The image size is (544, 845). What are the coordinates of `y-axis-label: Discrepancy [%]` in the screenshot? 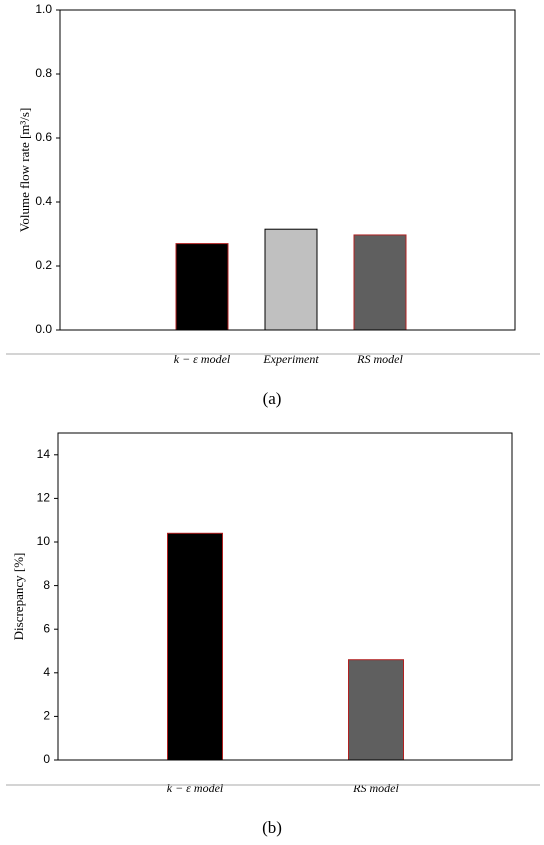 It's located at (18, 597).